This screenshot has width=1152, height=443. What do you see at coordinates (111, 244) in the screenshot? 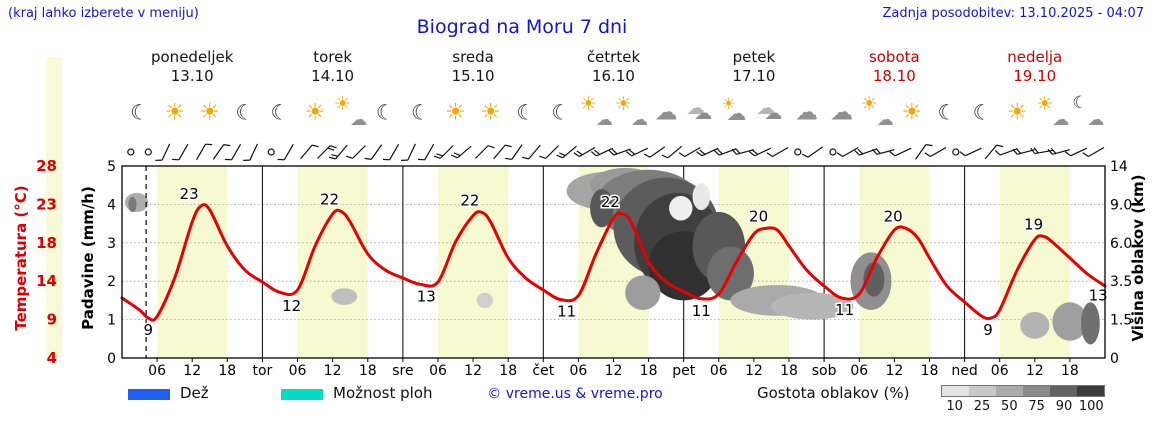
I see `svg-text: 3` at bounding box center [111, 244].